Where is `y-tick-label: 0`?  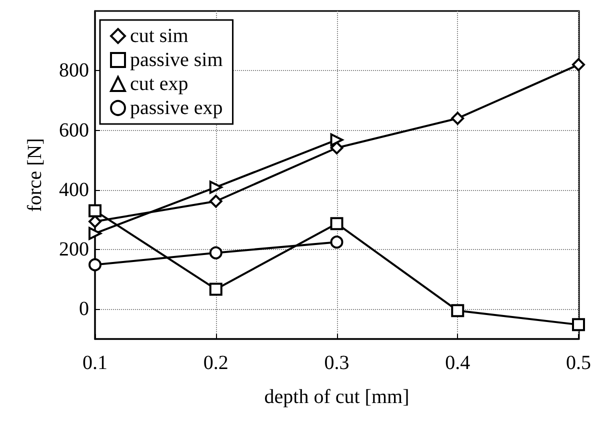 y-tick-label: 0 is located at coordinates (84, 309).